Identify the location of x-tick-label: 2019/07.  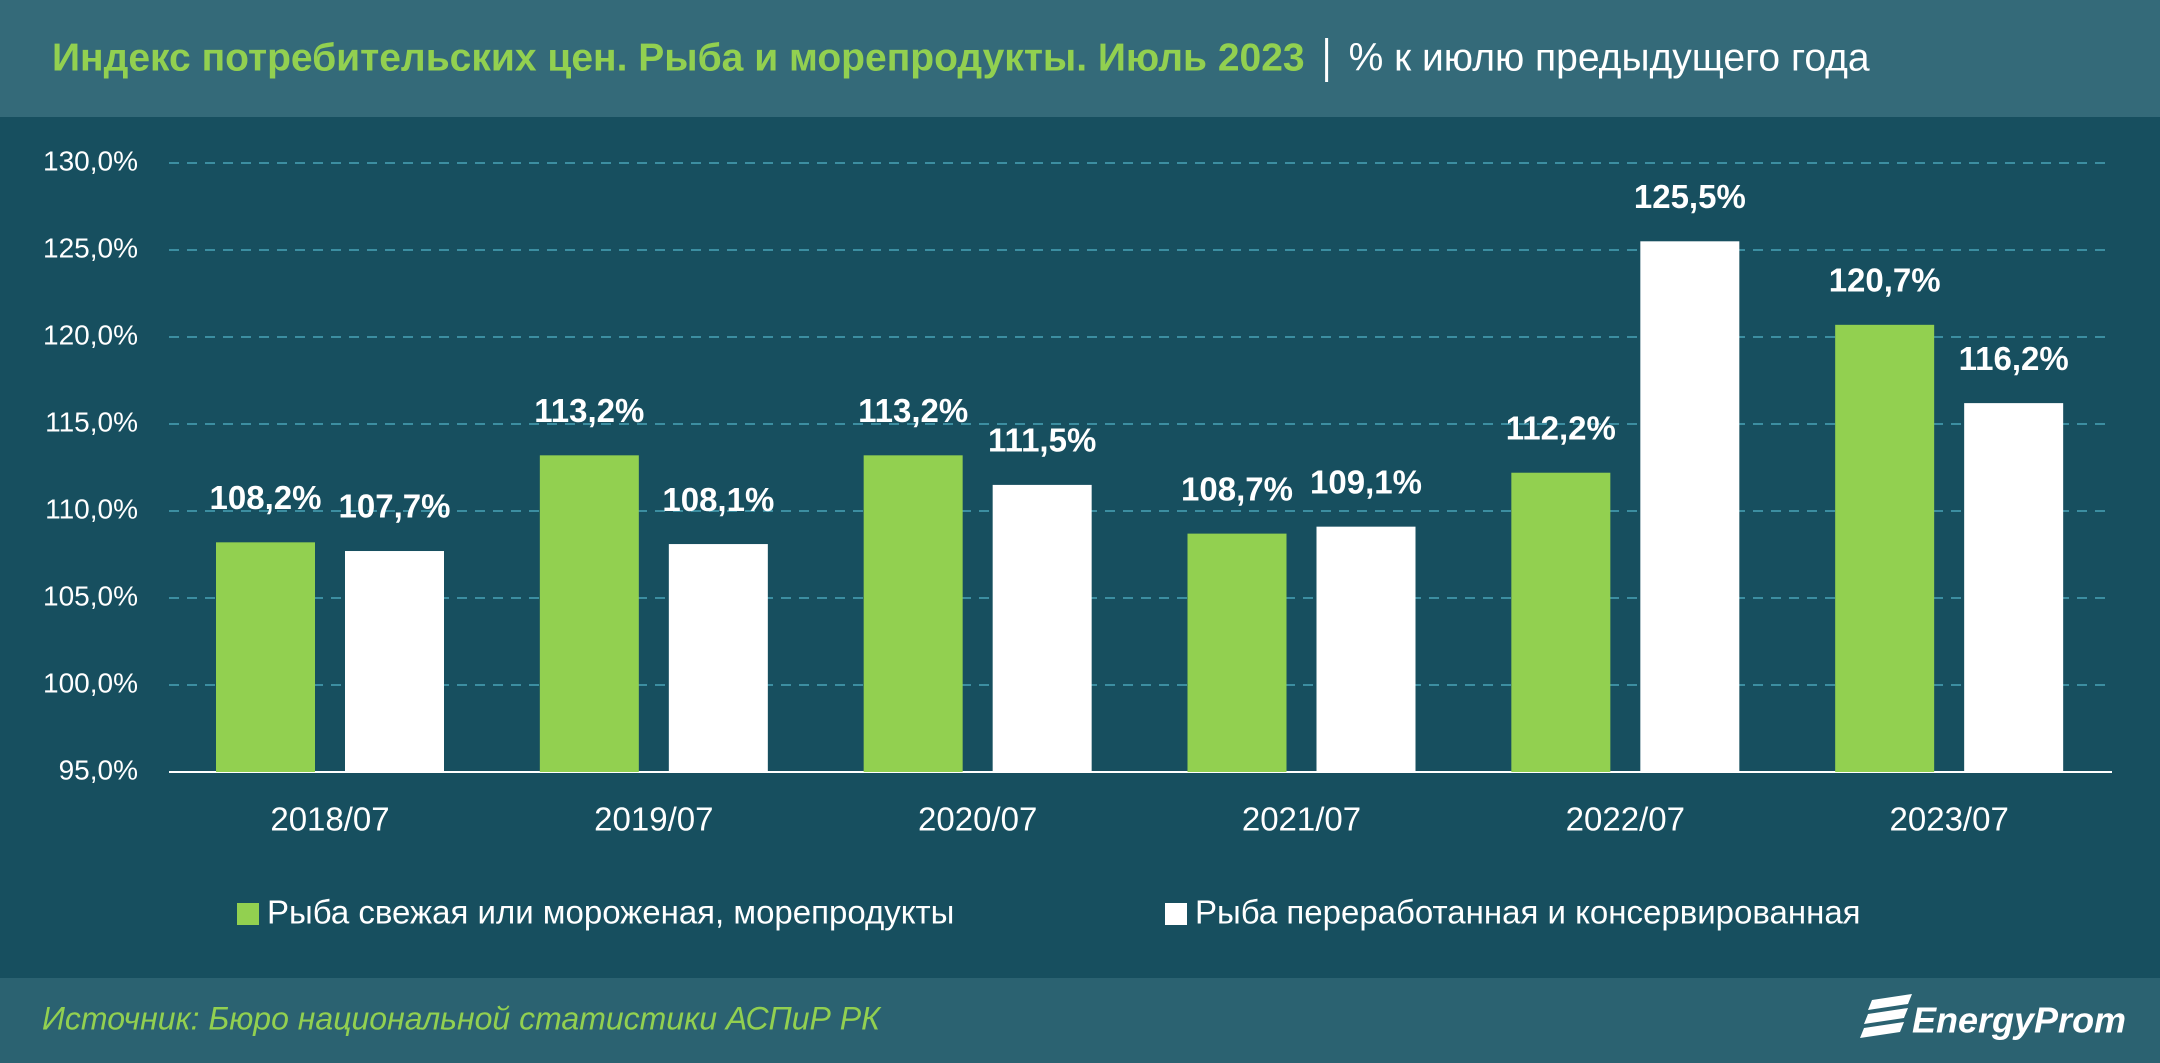
(653, 819).